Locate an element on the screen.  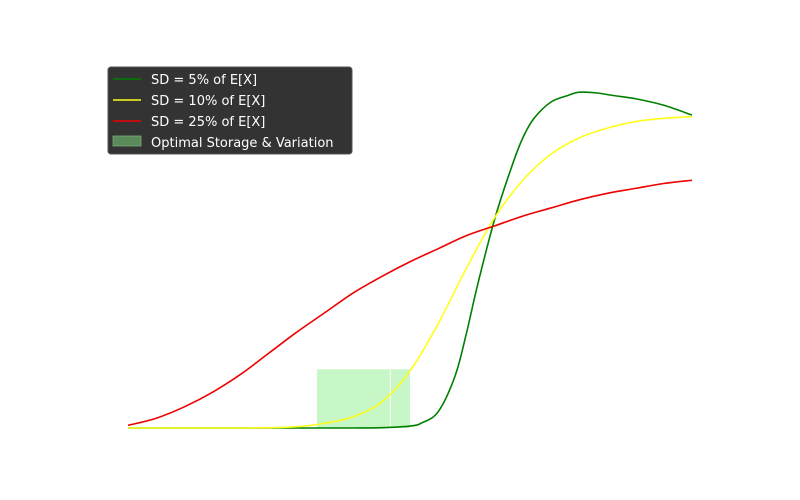
legend-box is located at coordinates (230, 110).